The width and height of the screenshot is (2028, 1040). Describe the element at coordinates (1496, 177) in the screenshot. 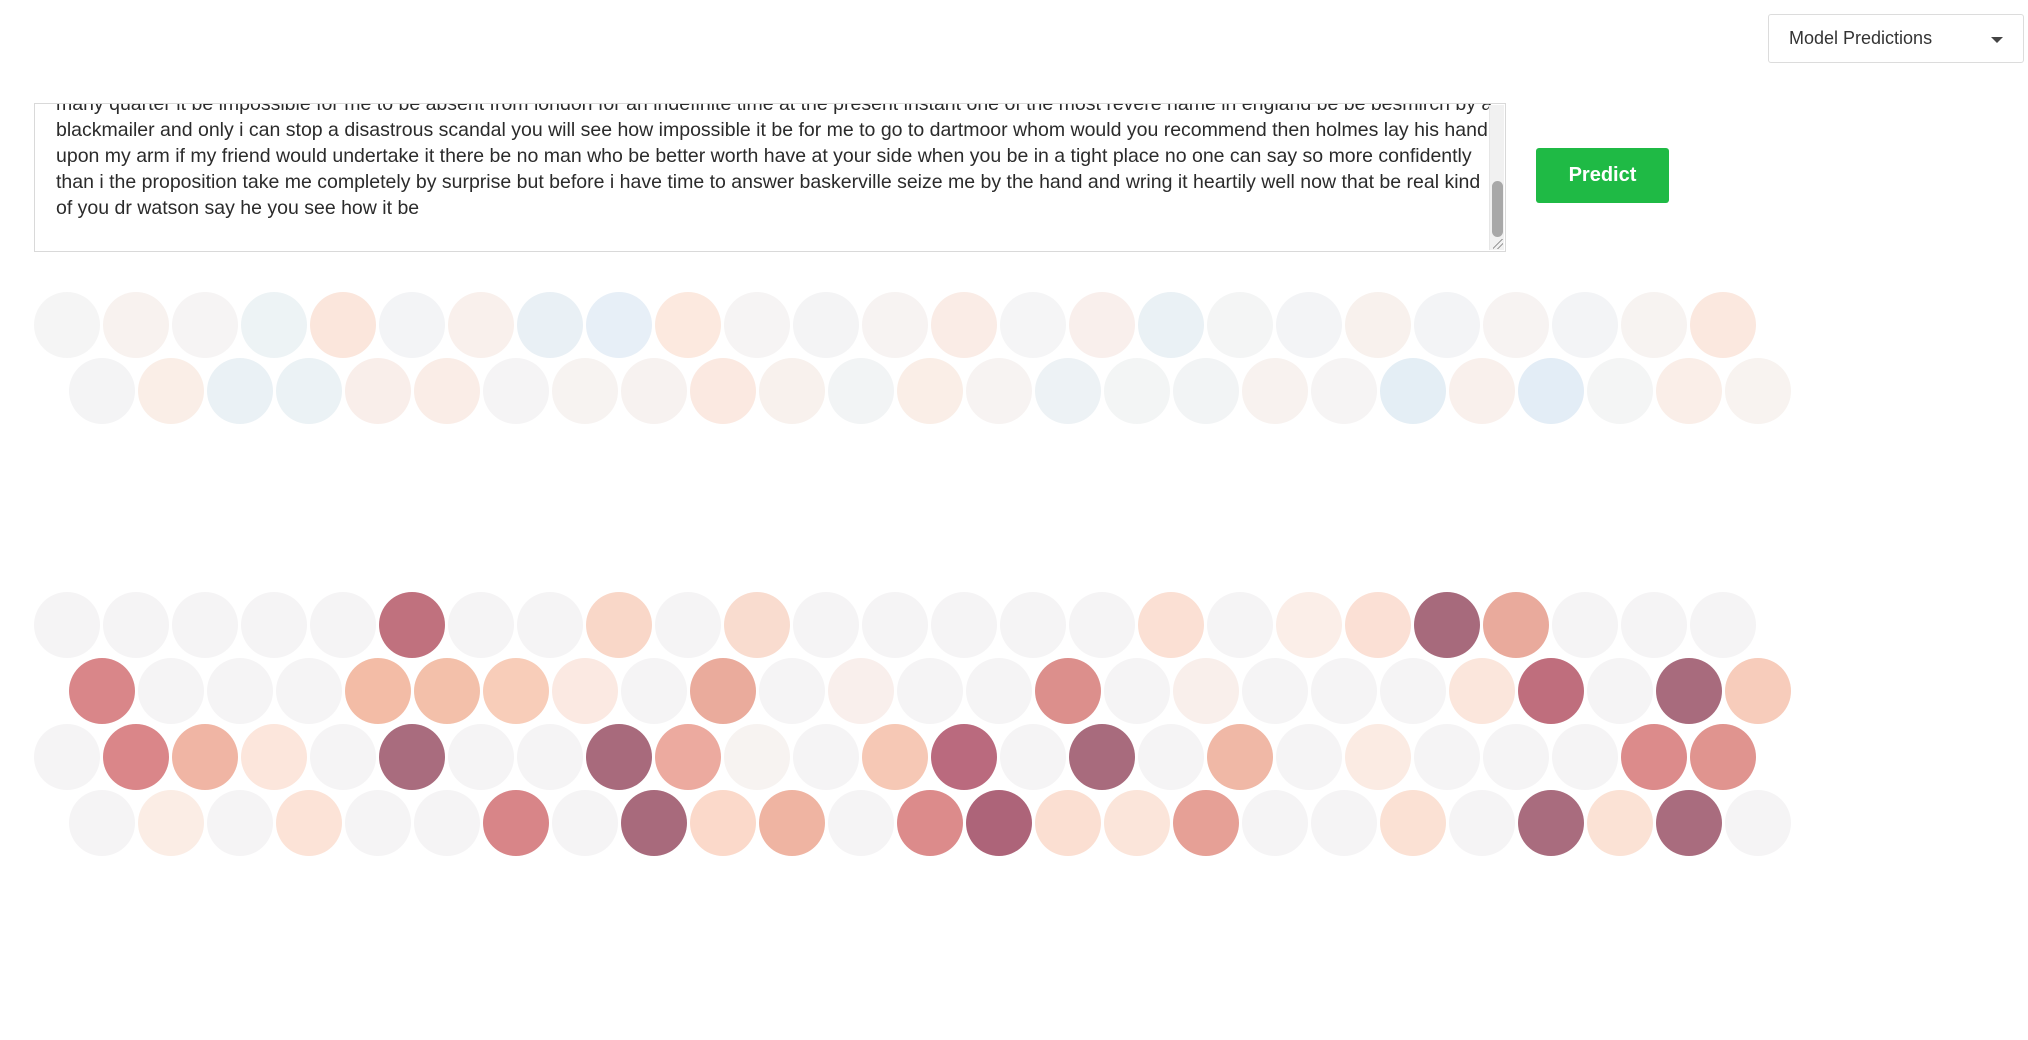

I see `textarea-scrollbar` at that location.